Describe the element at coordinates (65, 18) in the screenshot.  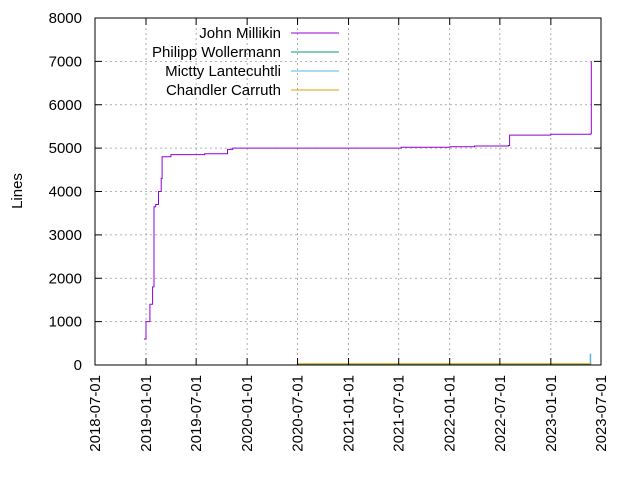
I see `y-tick-label: 8000` at that location.